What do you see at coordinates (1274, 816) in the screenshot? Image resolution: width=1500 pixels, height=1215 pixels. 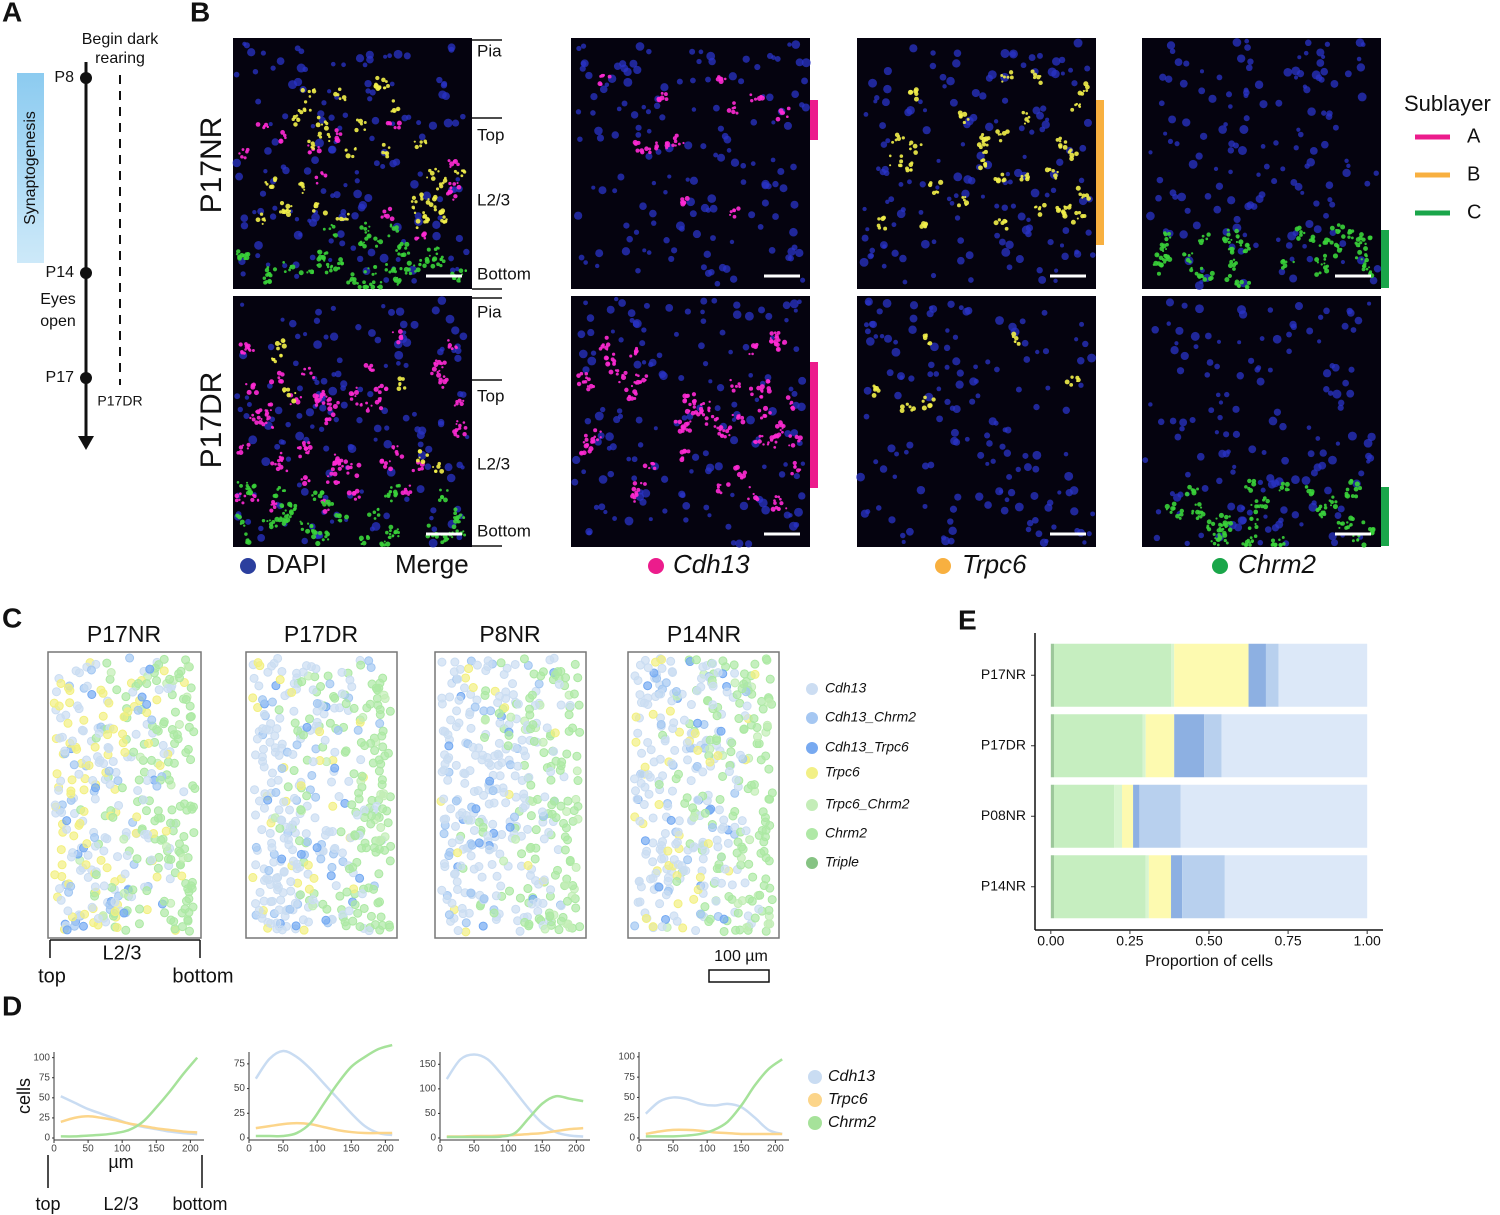 I see `bar-segment` at bounding box center [1274, 816].